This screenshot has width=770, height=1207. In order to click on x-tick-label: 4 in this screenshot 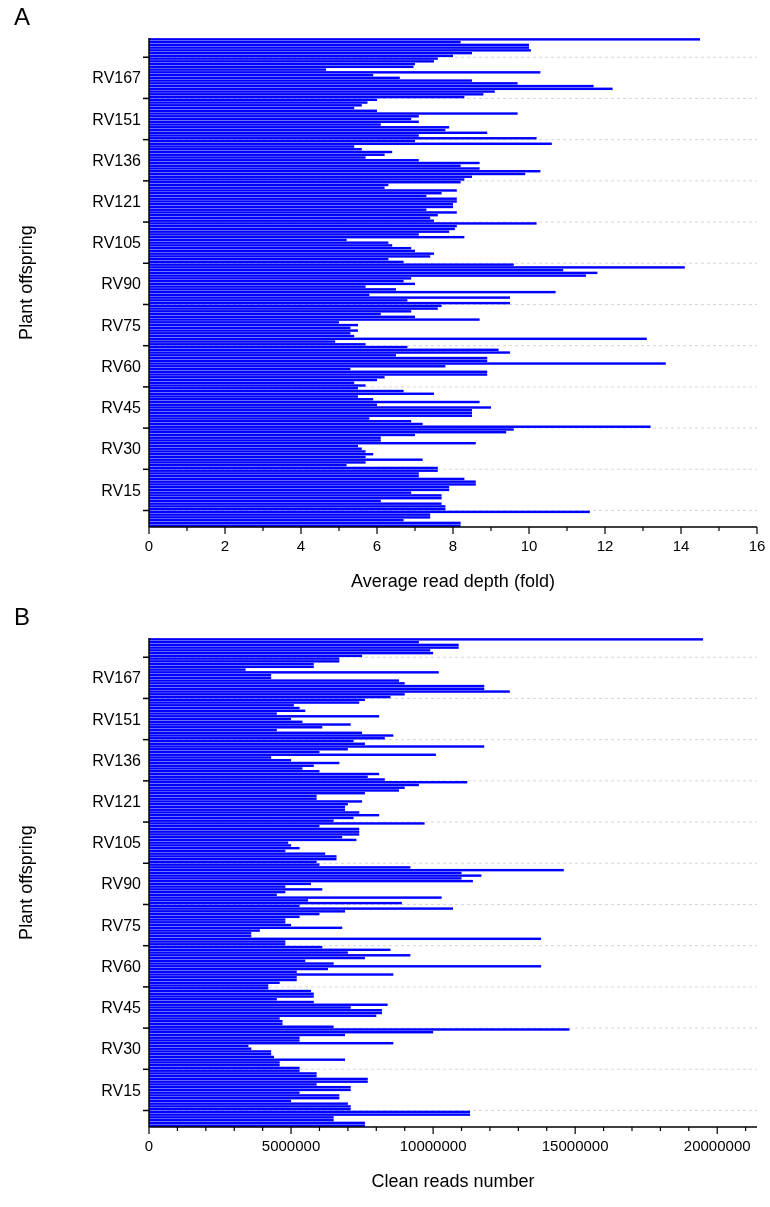, I will do `click(301, 545)`.